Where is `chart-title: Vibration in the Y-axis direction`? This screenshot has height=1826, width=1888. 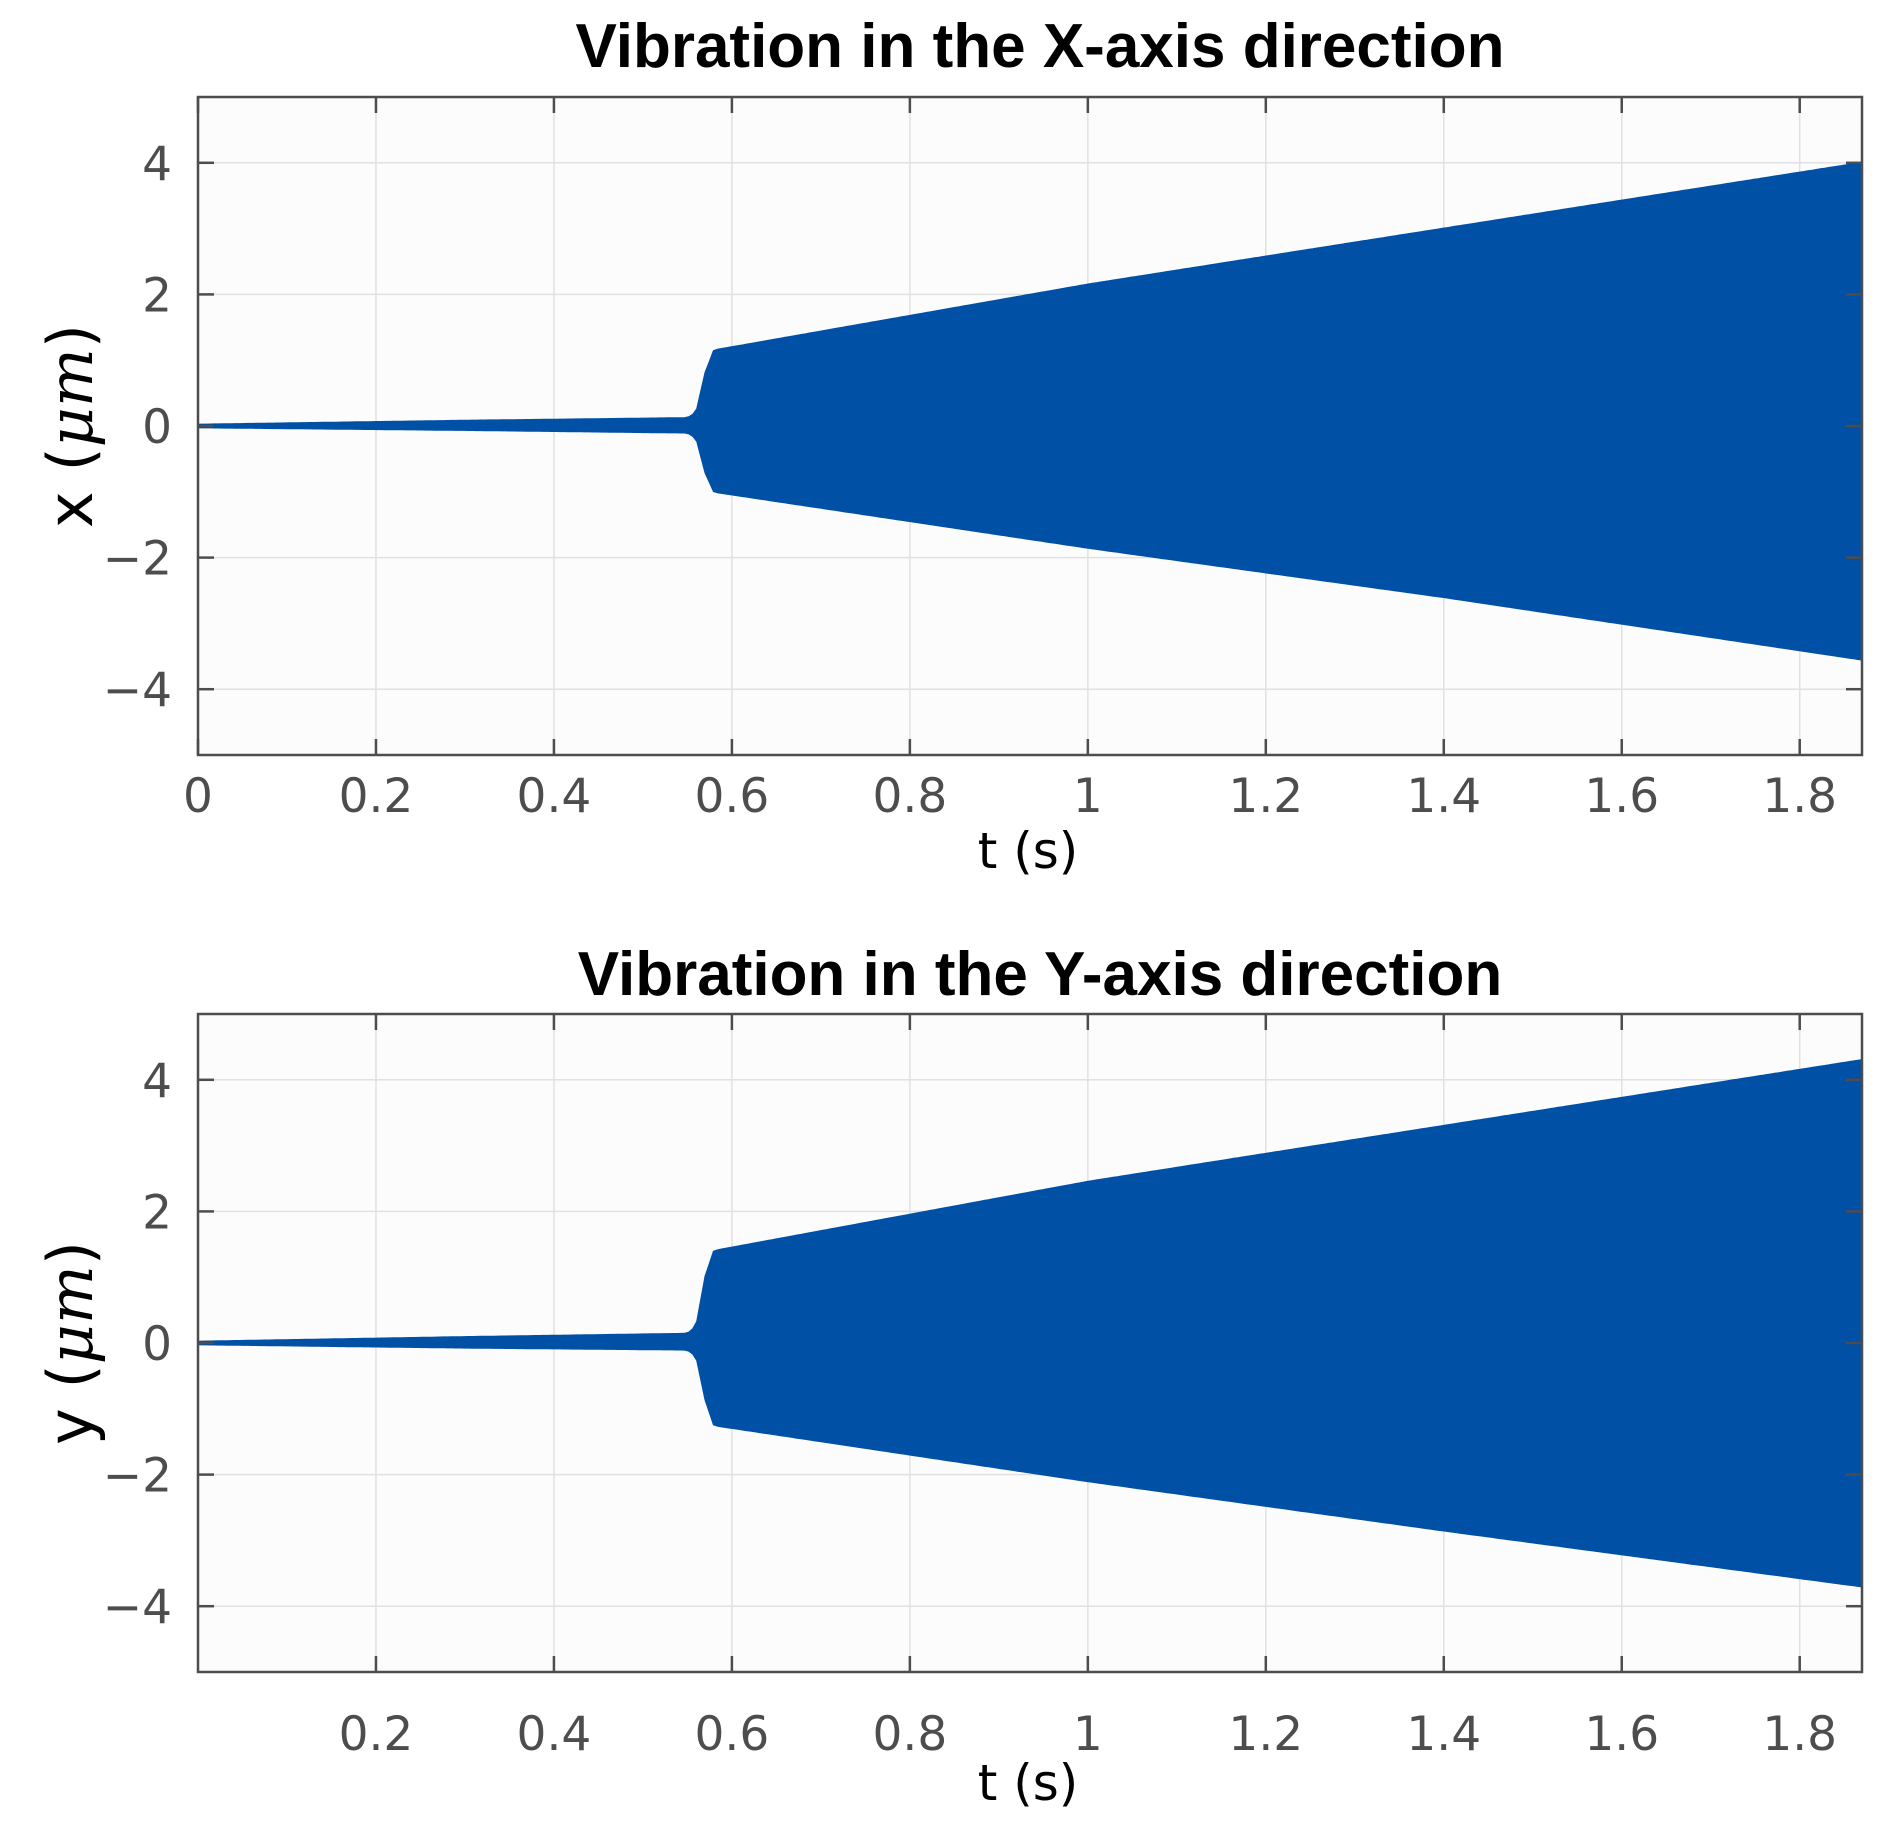
chart-title: Vibration in the Y-axis direction is located at coordinates (1040, 974).